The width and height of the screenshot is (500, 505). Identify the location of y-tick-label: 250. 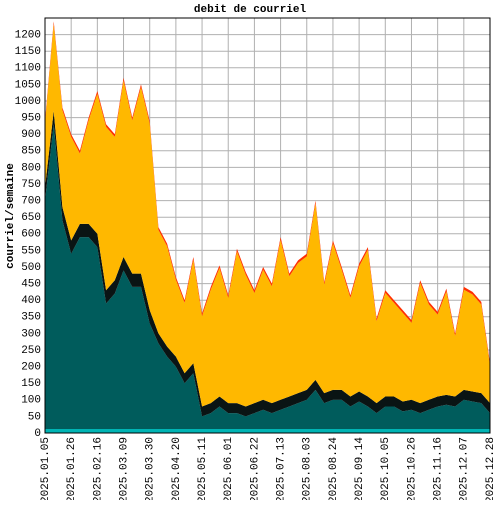
(31, 351).